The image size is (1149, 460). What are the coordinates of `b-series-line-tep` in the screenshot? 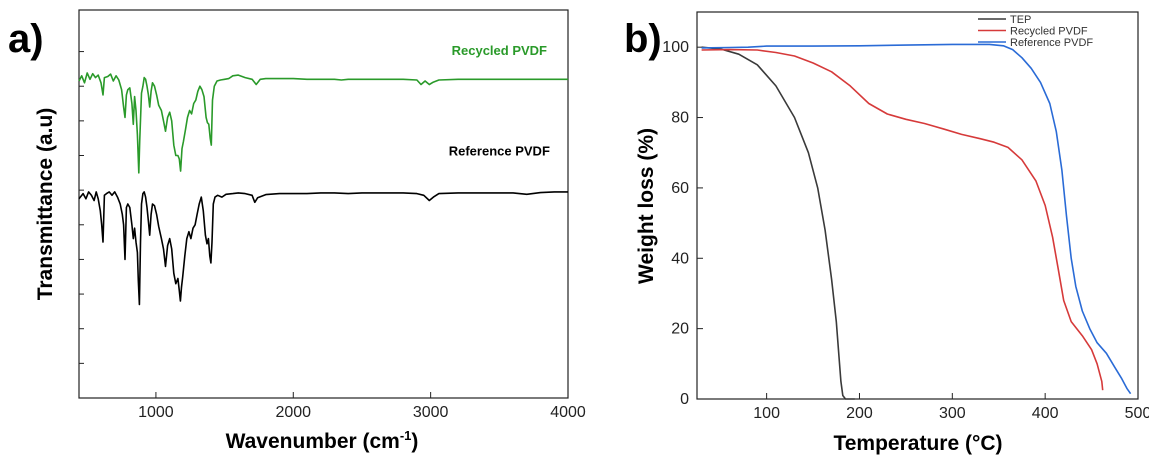 It's located at (778, 223).